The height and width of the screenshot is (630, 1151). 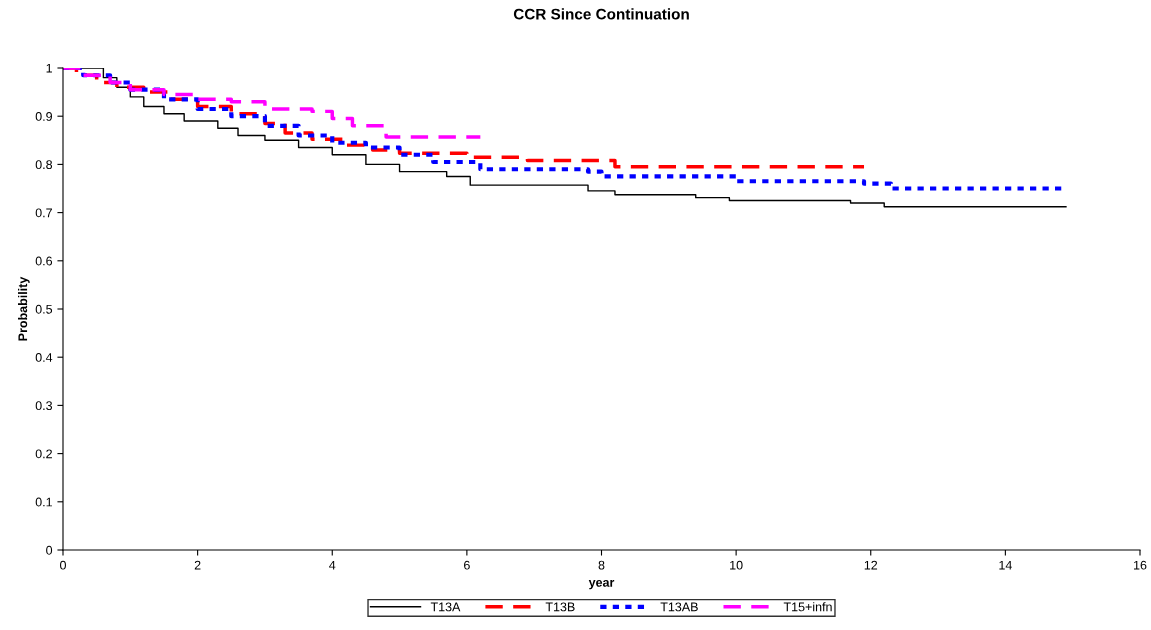 I want to click on y-tick-label: 0.4, so click(x=44, y=357).